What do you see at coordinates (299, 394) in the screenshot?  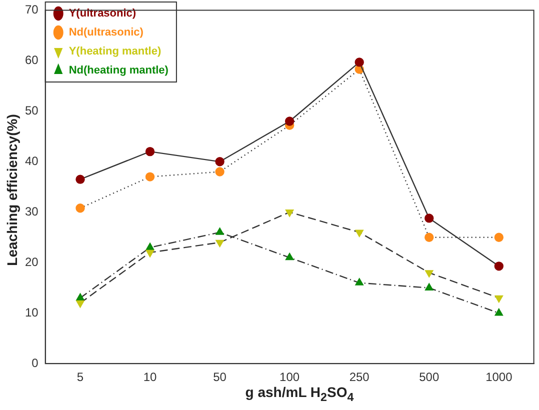 I see `x-axis-title: g ash/mL H$_{2}$SO$_{4}$` at bounding box center [299, 394].